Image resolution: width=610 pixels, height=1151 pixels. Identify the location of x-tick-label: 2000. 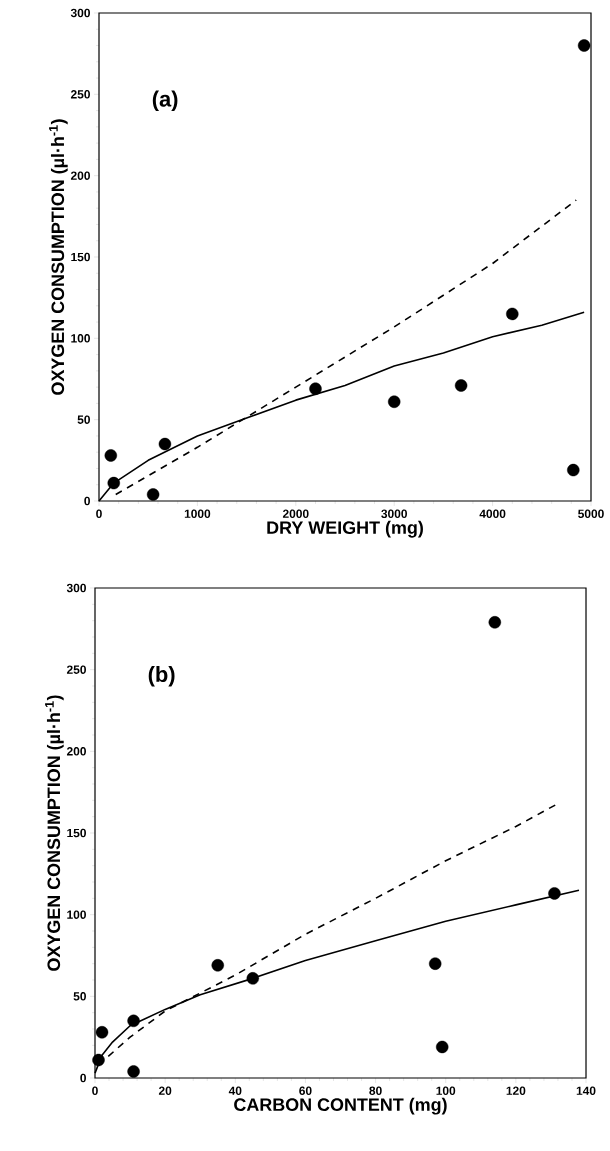
(295, 513).